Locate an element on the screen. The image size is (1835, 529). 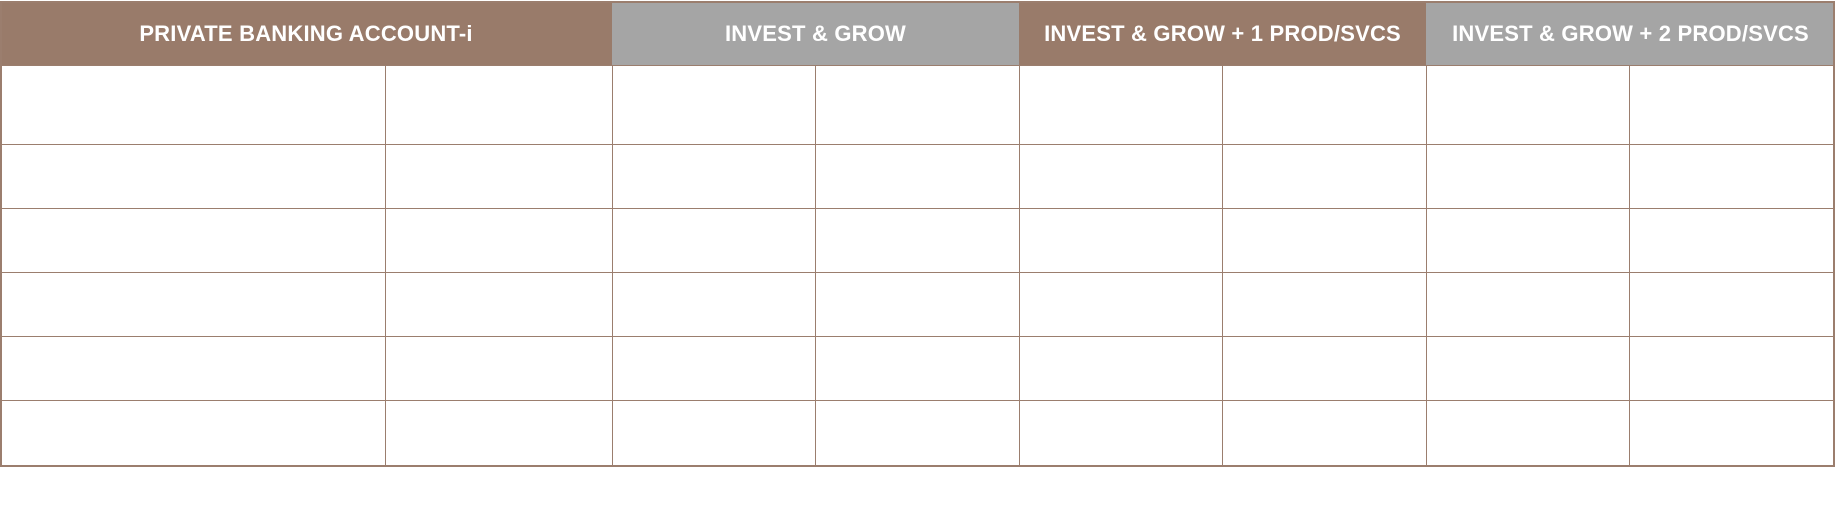
header-invest-grow: INVEST & GROW is located at coordinates (815, 33).